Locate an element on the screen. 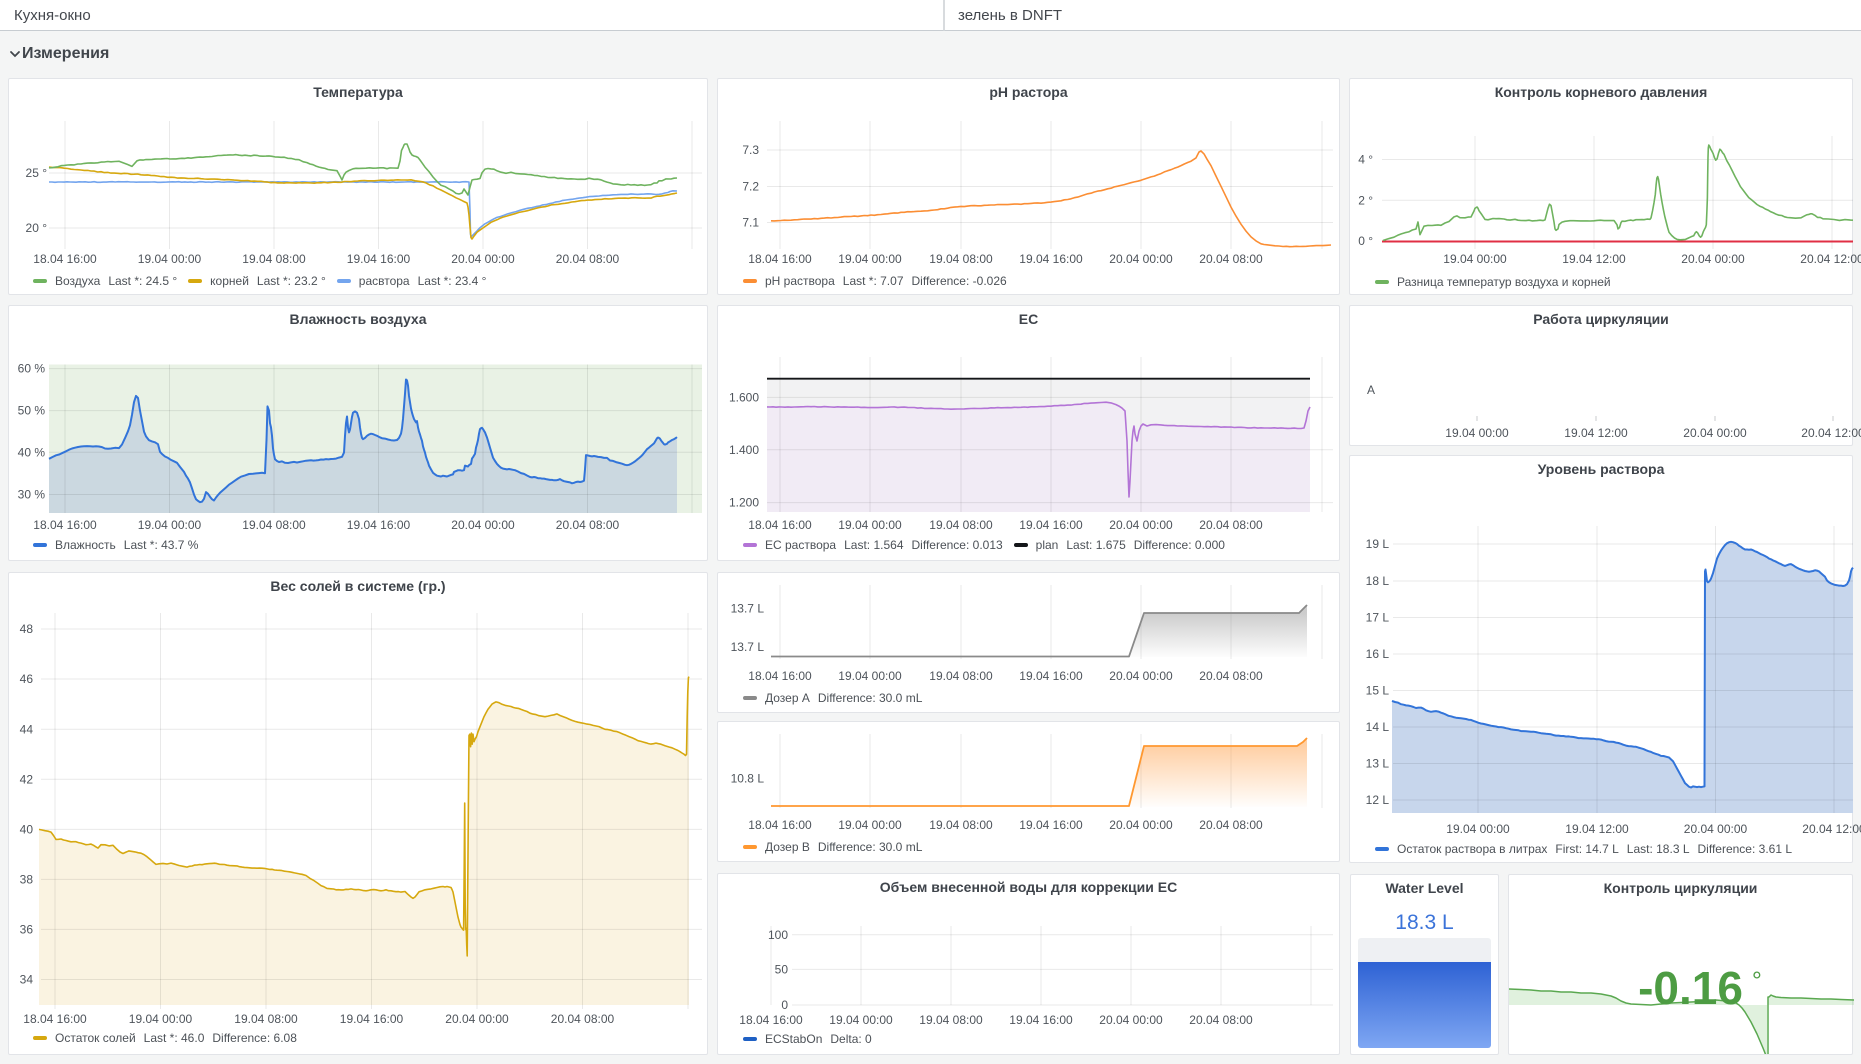 This screenshot has width=1861, height=1064. svg-text: 10.8 L is located at coordinates (748, 779).